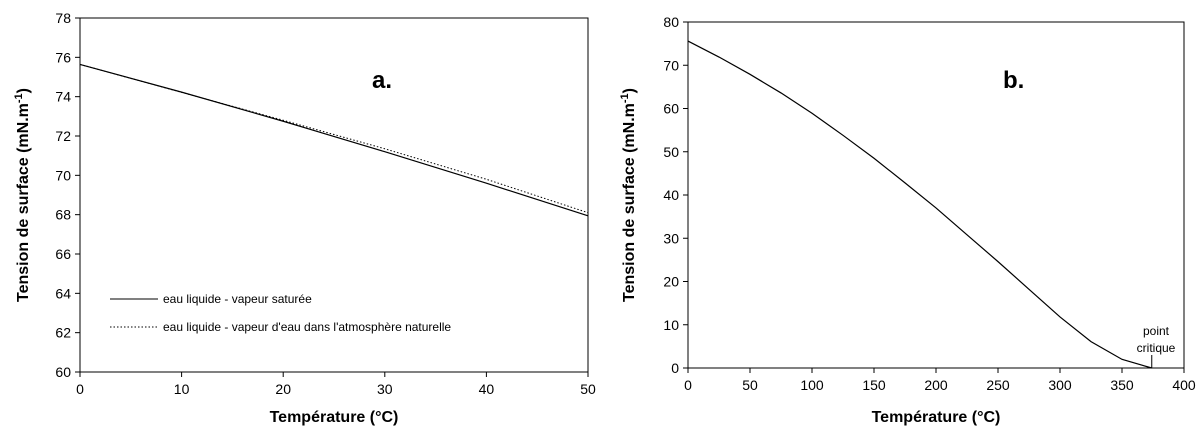 Image resolution: width=1200 pixels, height=439 pixels. I want to click on x-ticks-b: 0 50 100 150 200 250 300 350 400, so click(940, 380).